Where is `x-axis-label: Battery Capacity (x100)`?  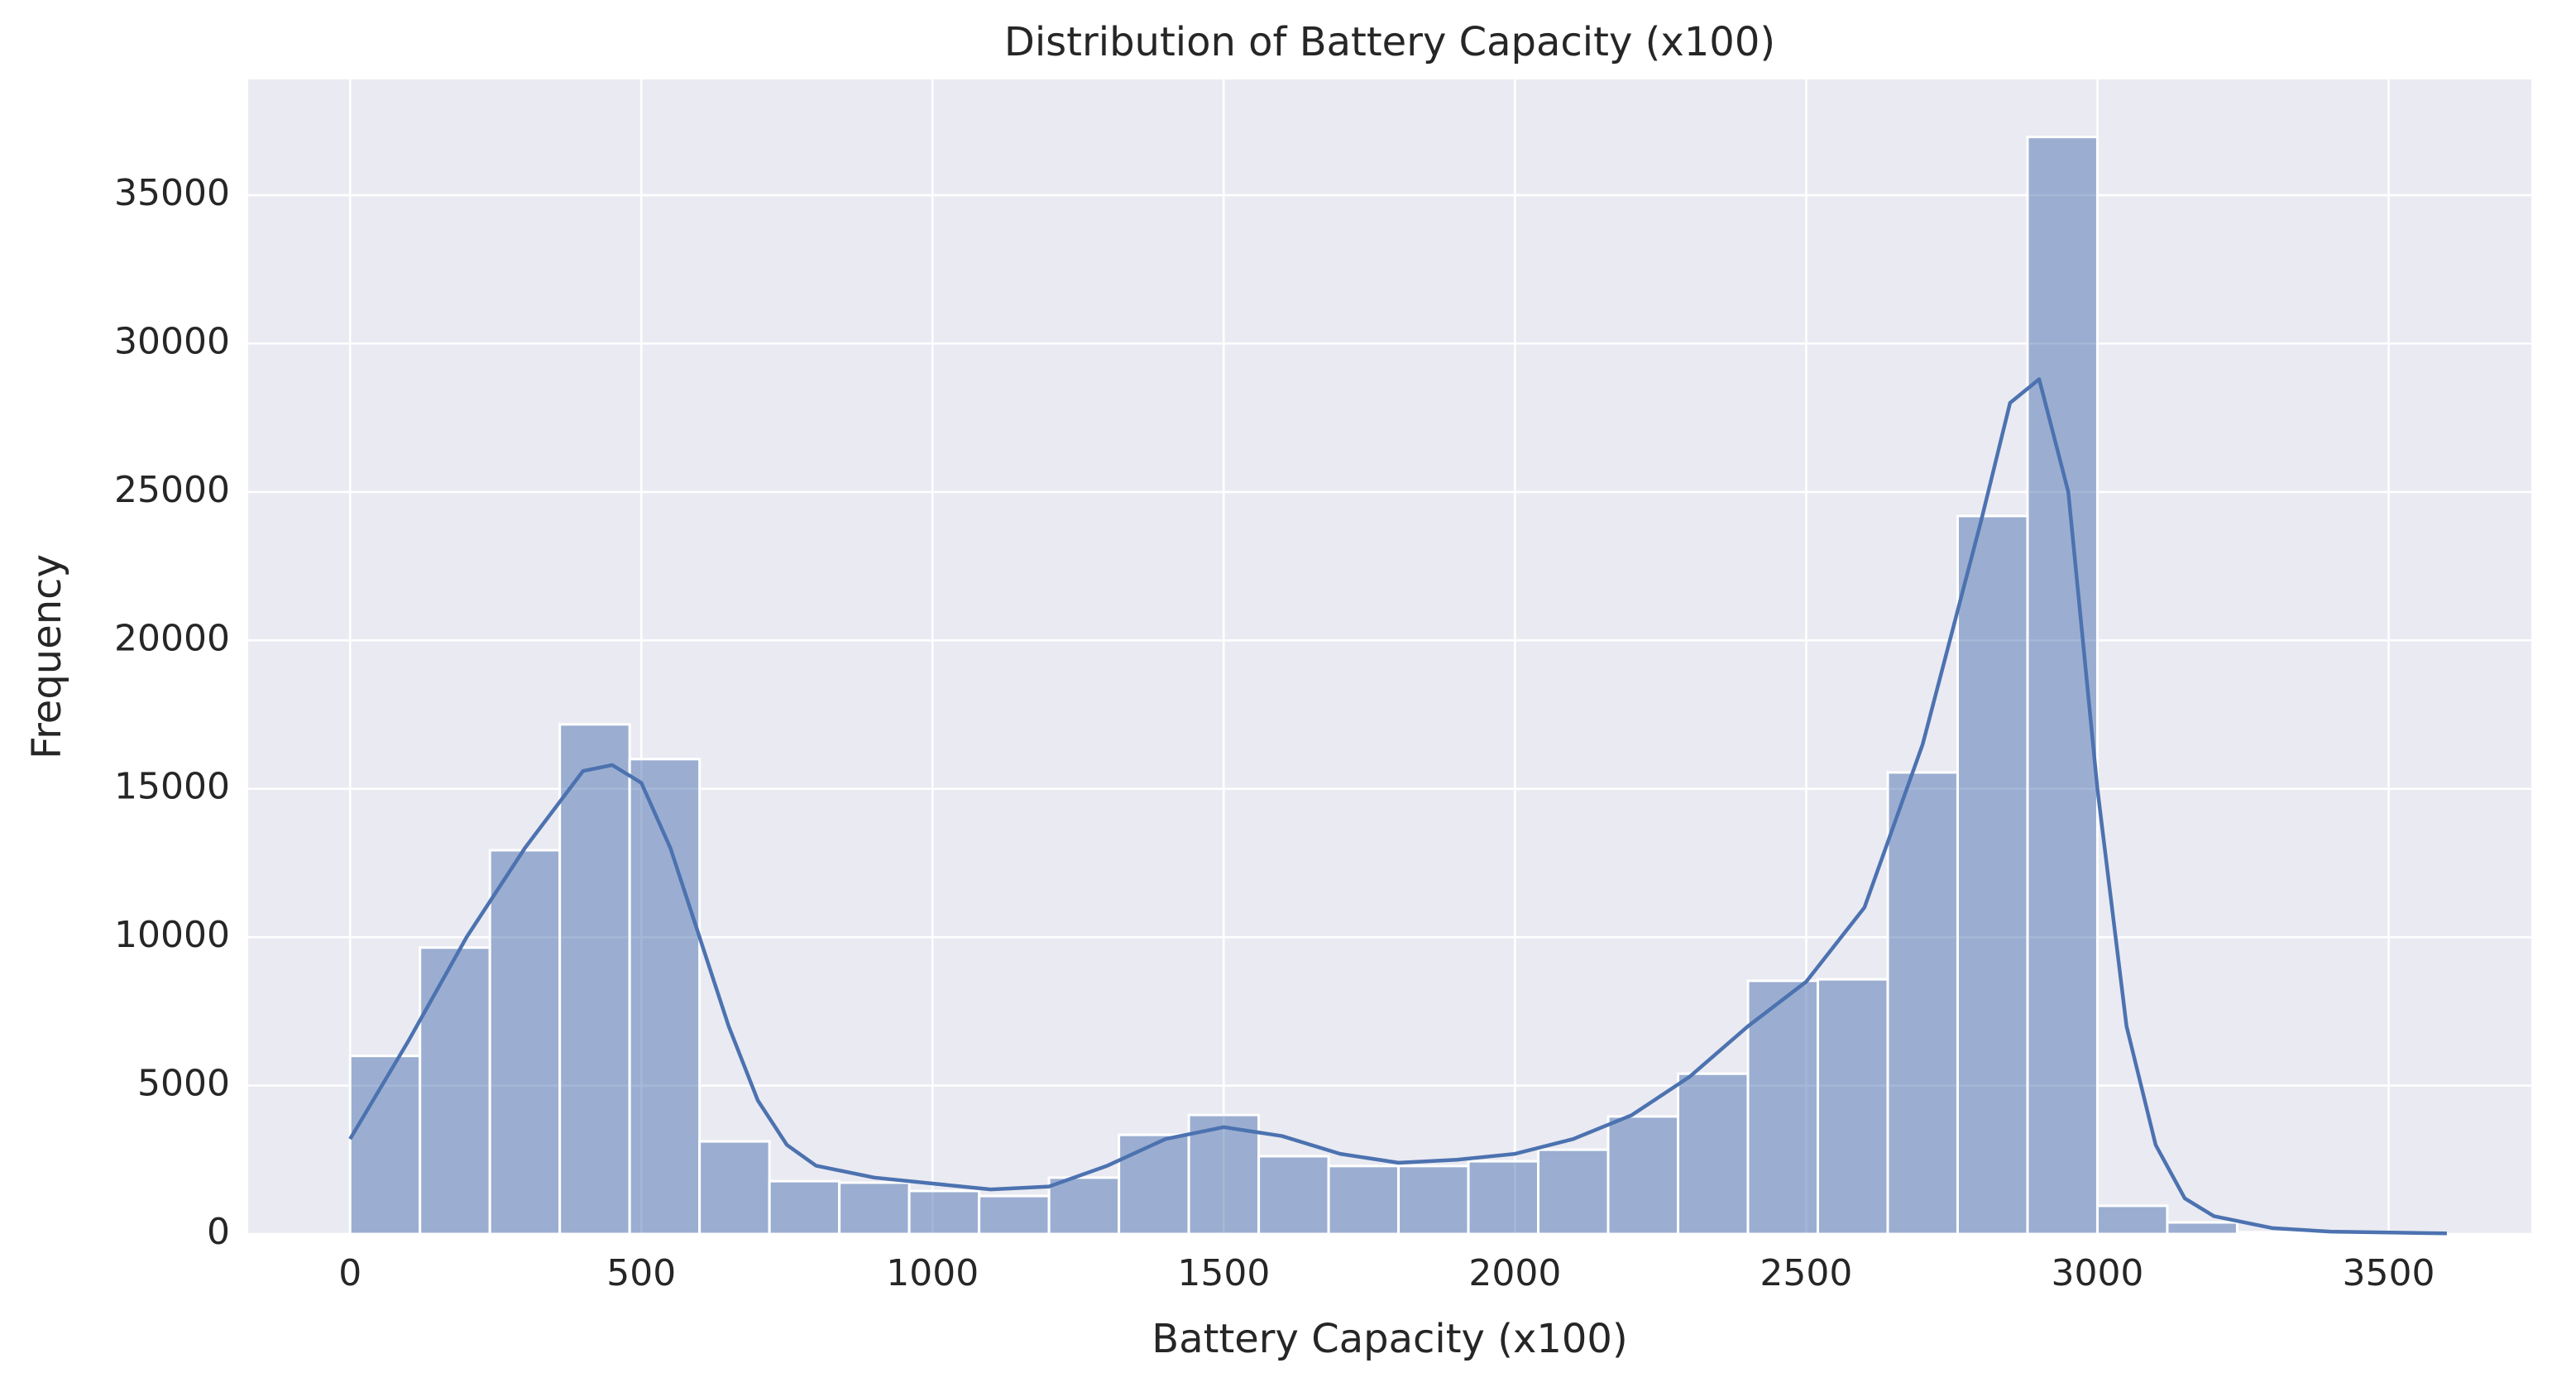
x-axis-label: Battery Capacity (x100) is located at coordinates (1390, 1339).